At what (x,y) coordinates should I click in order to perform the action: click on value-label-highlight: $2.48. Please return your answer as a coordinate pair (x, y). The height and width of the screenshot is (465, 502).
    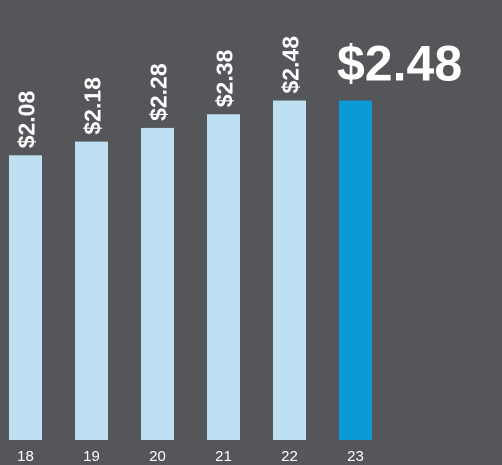
    Looking at the image, I should click on (399, 64).